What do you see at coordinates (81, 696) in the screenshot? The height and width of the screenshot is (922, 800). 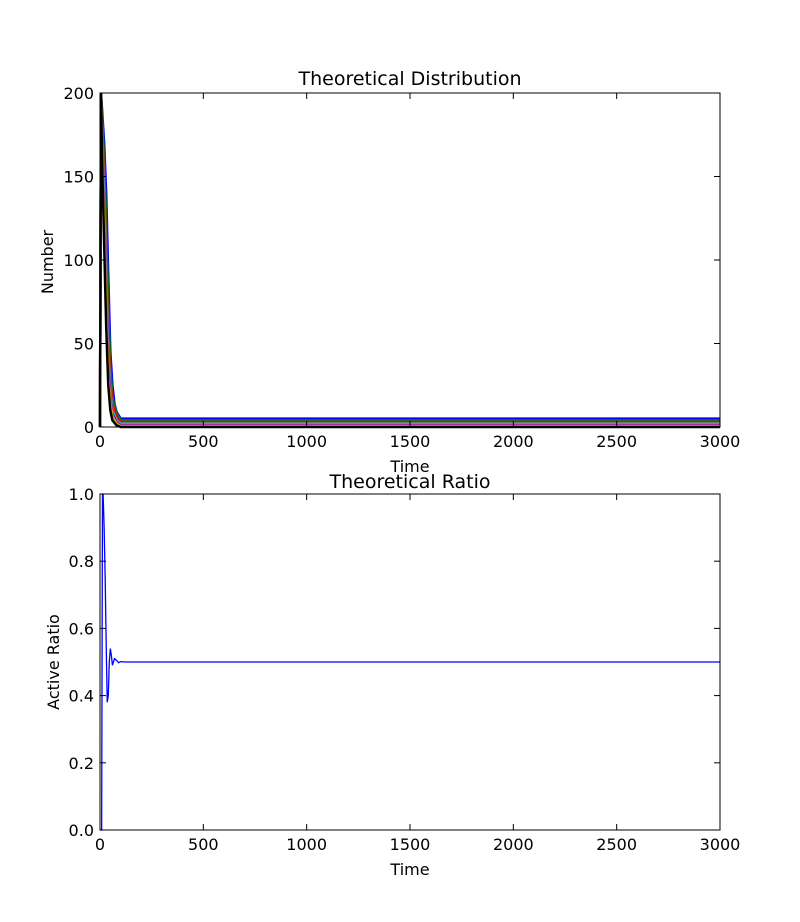 I see `y-tick-label: 0.4` at bounding box center [81, 696].